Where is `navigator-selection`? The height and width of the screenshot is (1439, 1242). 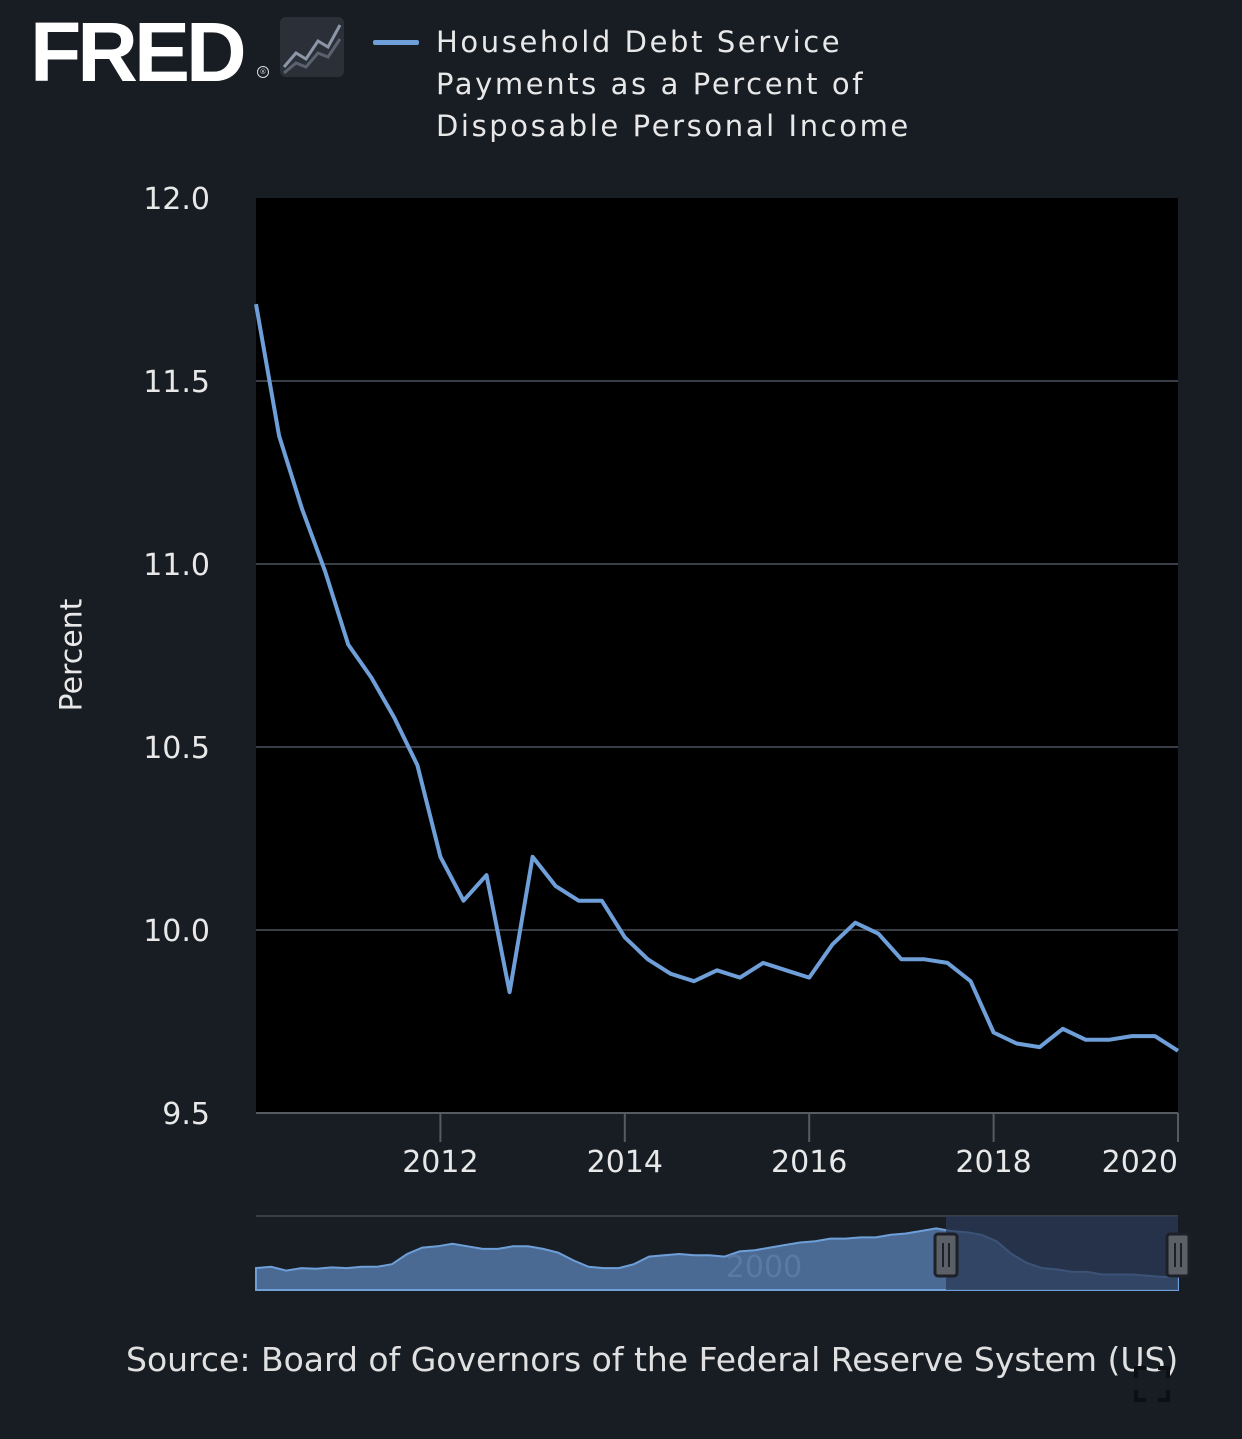 navigator-selection is located at coordinates (1062, 1253).